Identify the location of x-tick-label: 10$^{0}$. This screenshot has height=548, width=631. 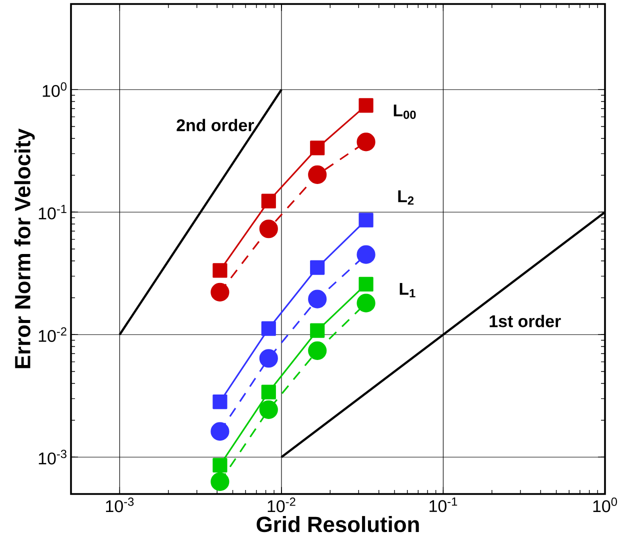
(605, 505).